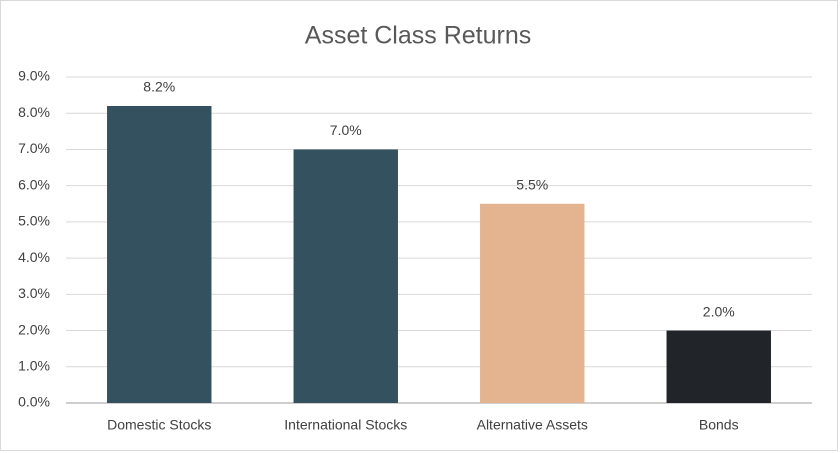 The width and height of the screenshot is (840, 453). I want to click on x-tick-label: International Stocks, so click(345, 425).